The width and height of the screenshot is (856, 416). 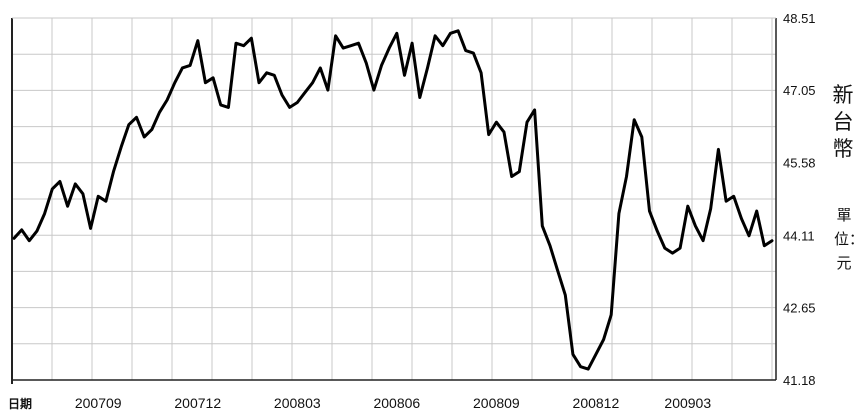 I want to click on y-tick-label: 41.18, so click(x=799, y=380).